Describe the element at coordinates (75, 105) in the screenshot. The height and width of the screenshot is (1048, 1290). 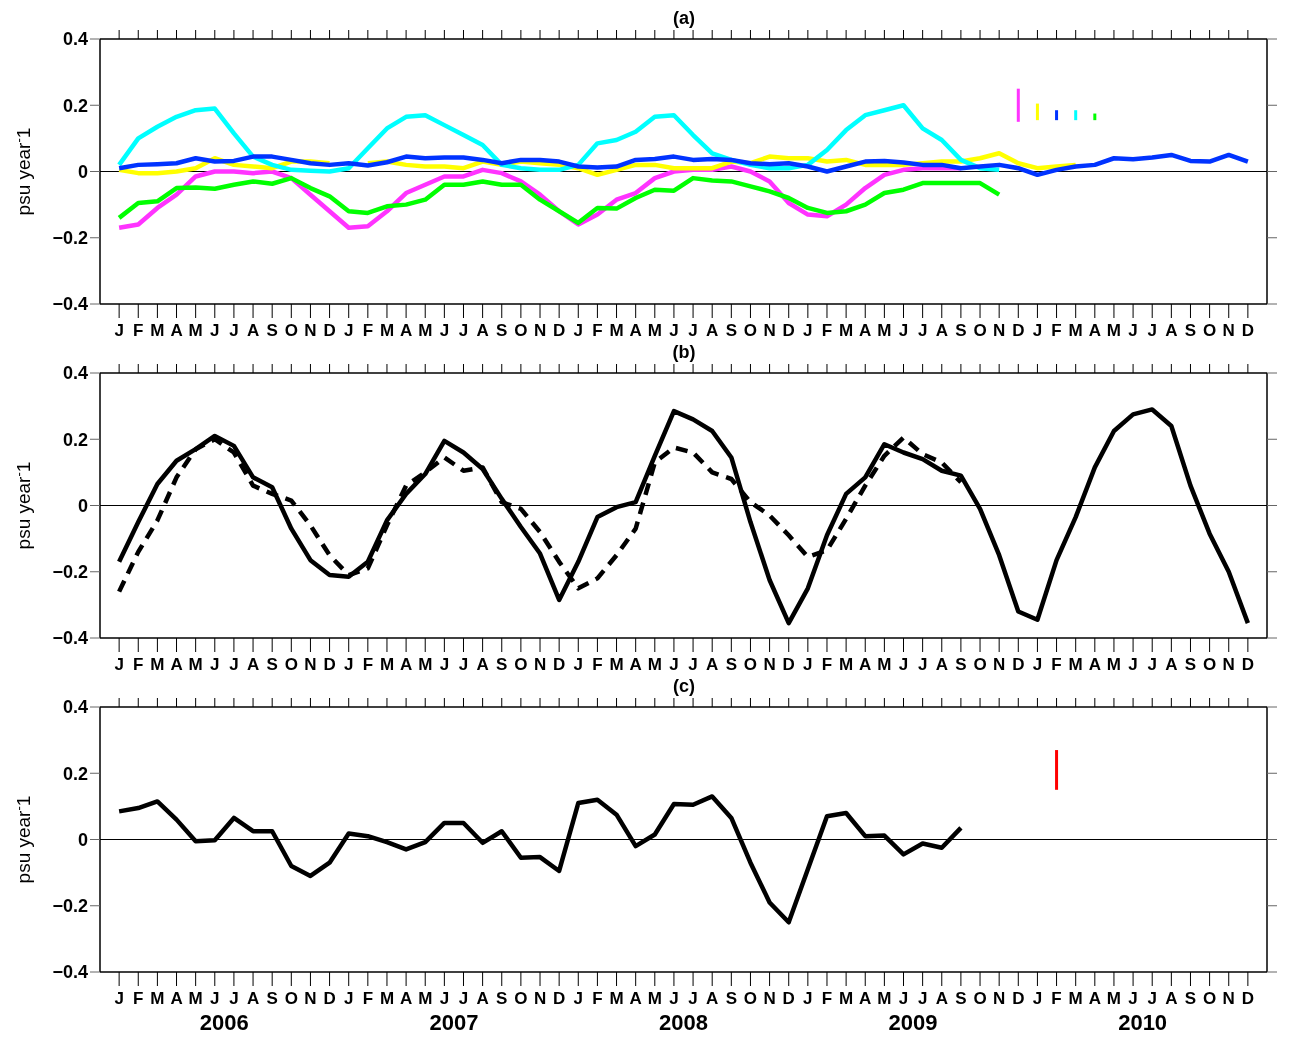
I see `y-tick-label: 0.2` at that location.